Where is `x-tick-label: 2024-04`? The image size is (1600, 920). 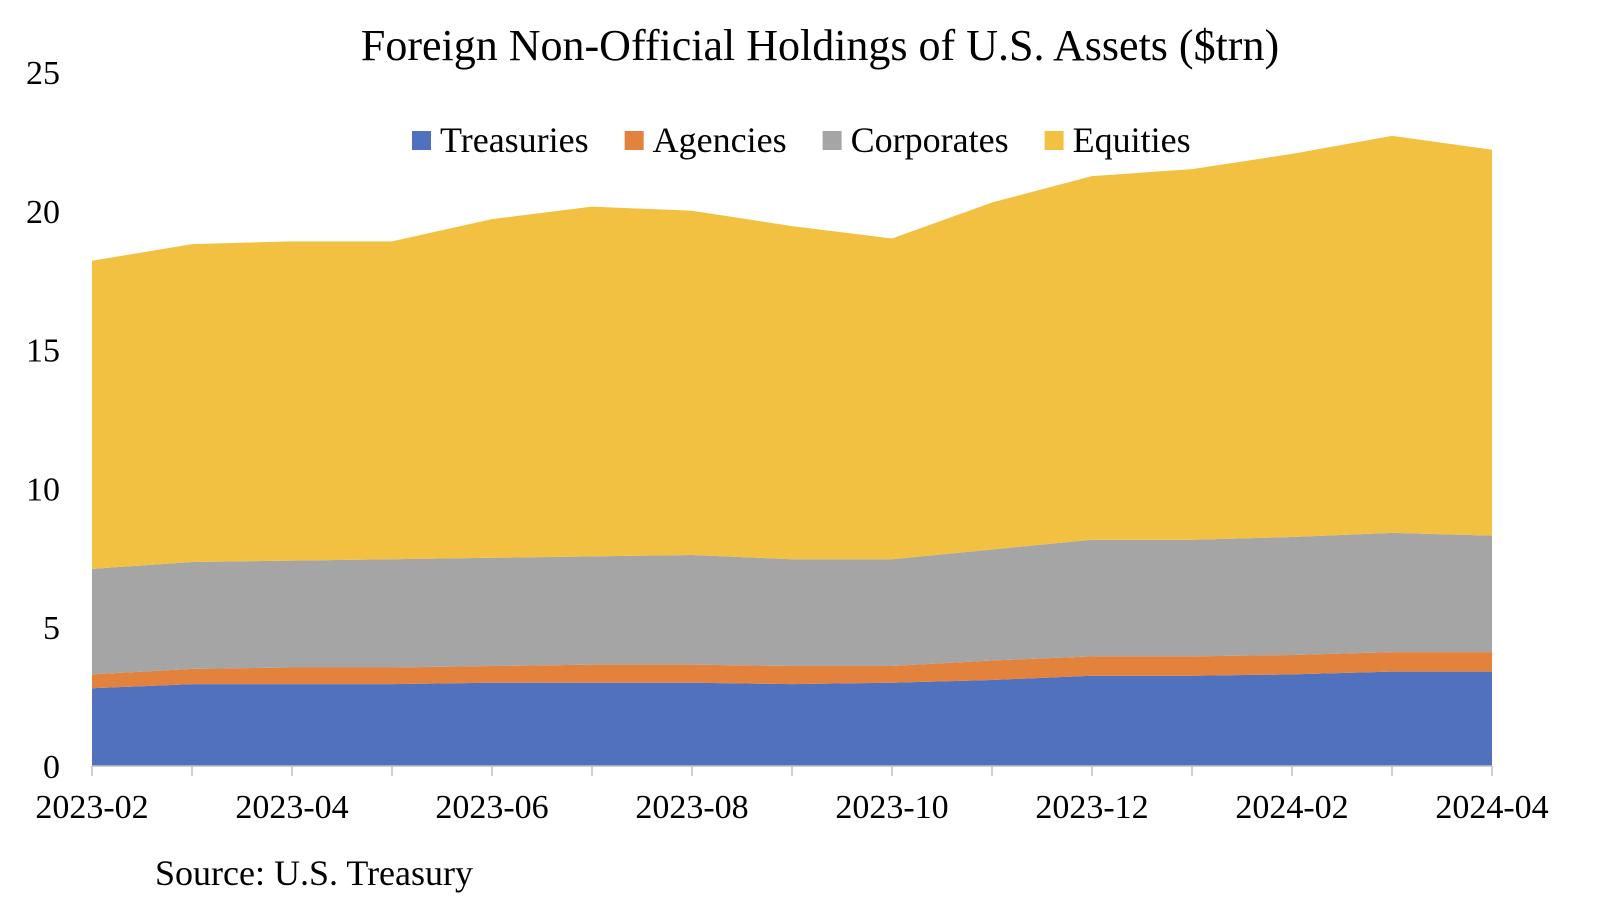
x-tick-label: 2024-04 is located at coordinates (1491, 807).